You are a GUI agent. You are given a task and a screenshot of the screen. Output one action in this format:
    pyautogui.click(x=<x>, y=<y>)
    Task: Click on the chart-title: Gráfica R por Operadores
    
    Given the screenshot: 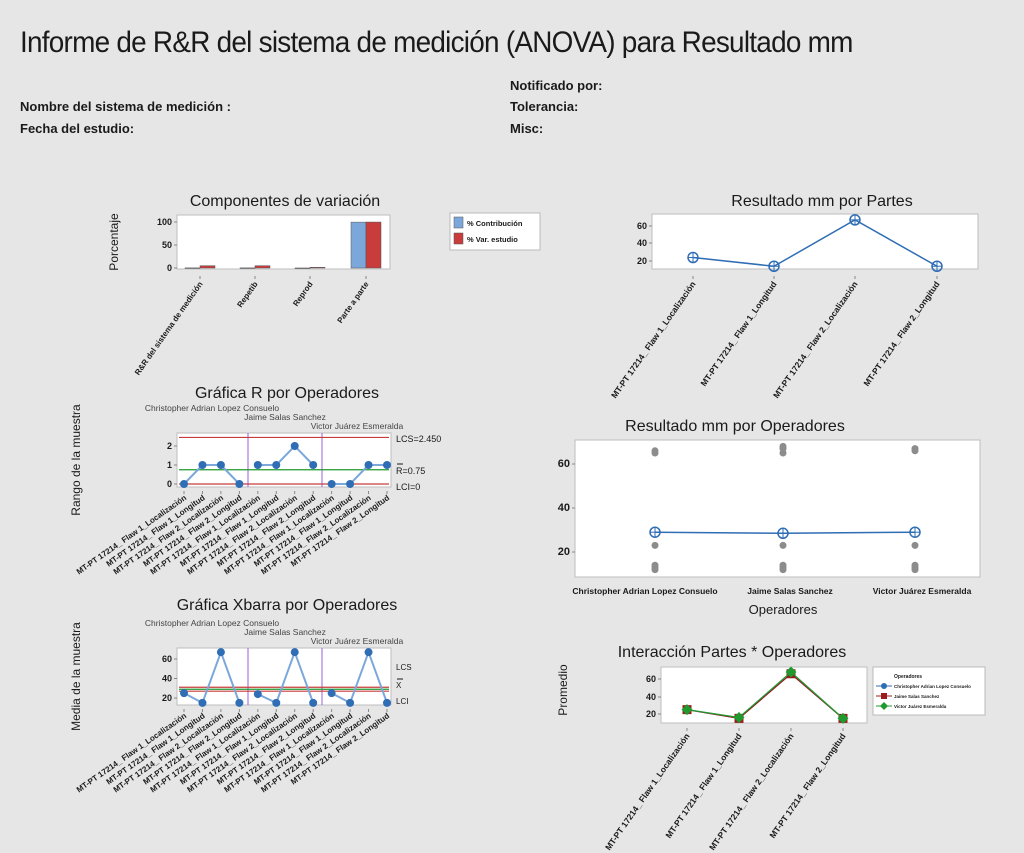 What is the action you would take?
    pyautogui.click(x=287, y=393)
    